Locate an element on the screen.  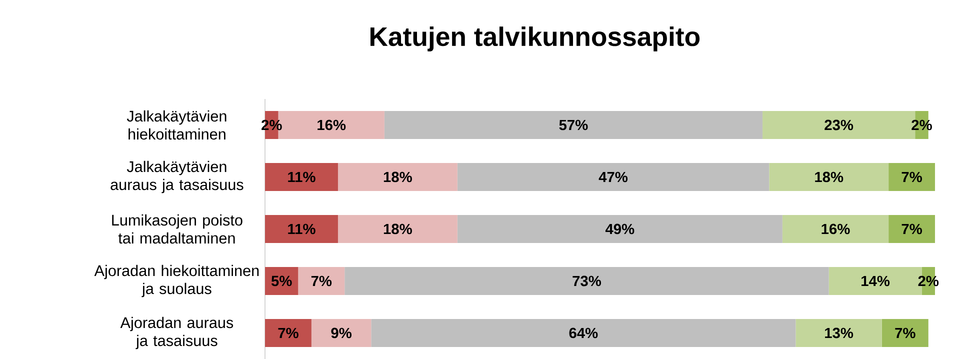
y-tick-label: Ajoradan auraus ja tasaisuus is located at coordinates (177, 333).